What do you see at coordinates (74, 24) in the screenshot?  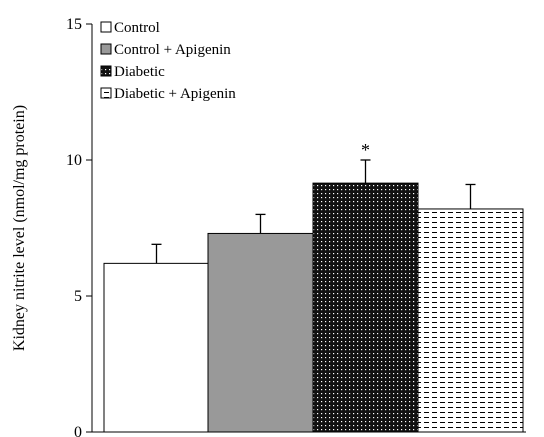 I see `y-tick-label: 15` at bounding box center [74, 24].